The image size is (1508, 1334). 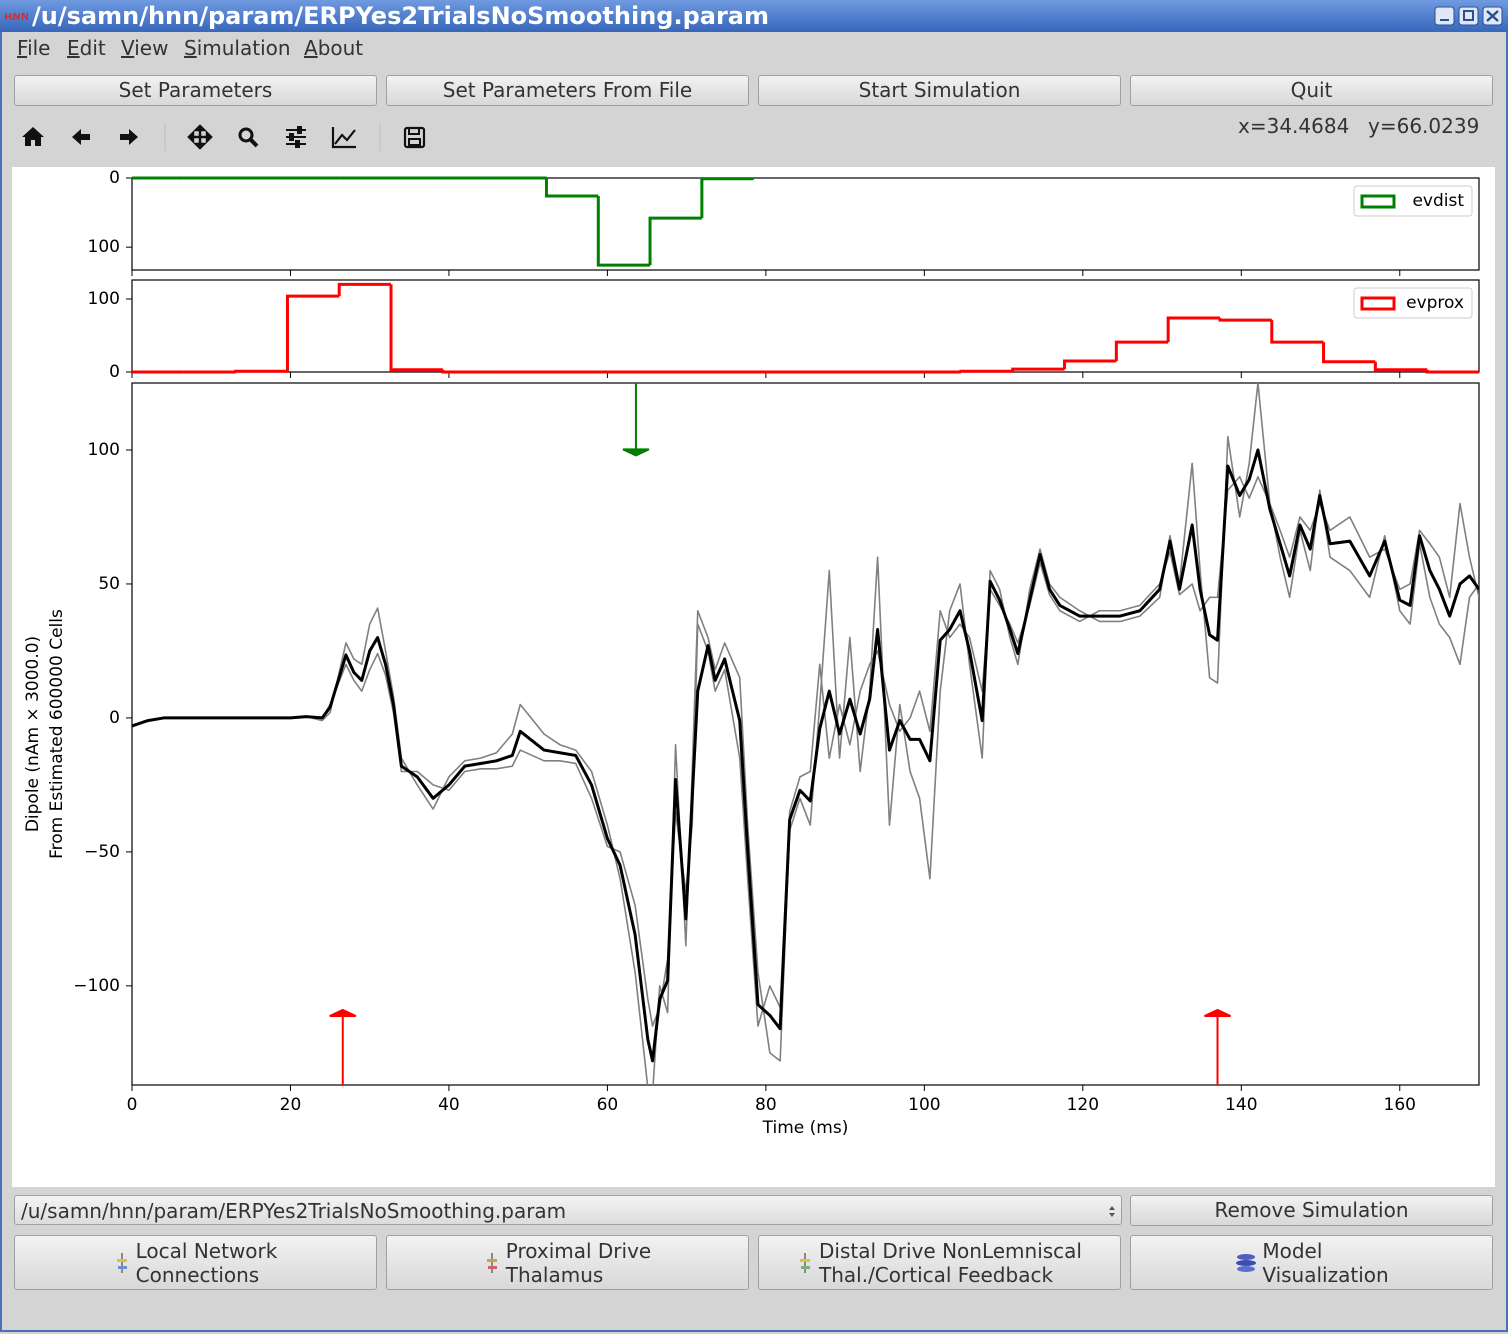 What do you see at coordinates (334, 48) in the screenshot?
I see `menu-item: About` at bounding box center [334, 48].